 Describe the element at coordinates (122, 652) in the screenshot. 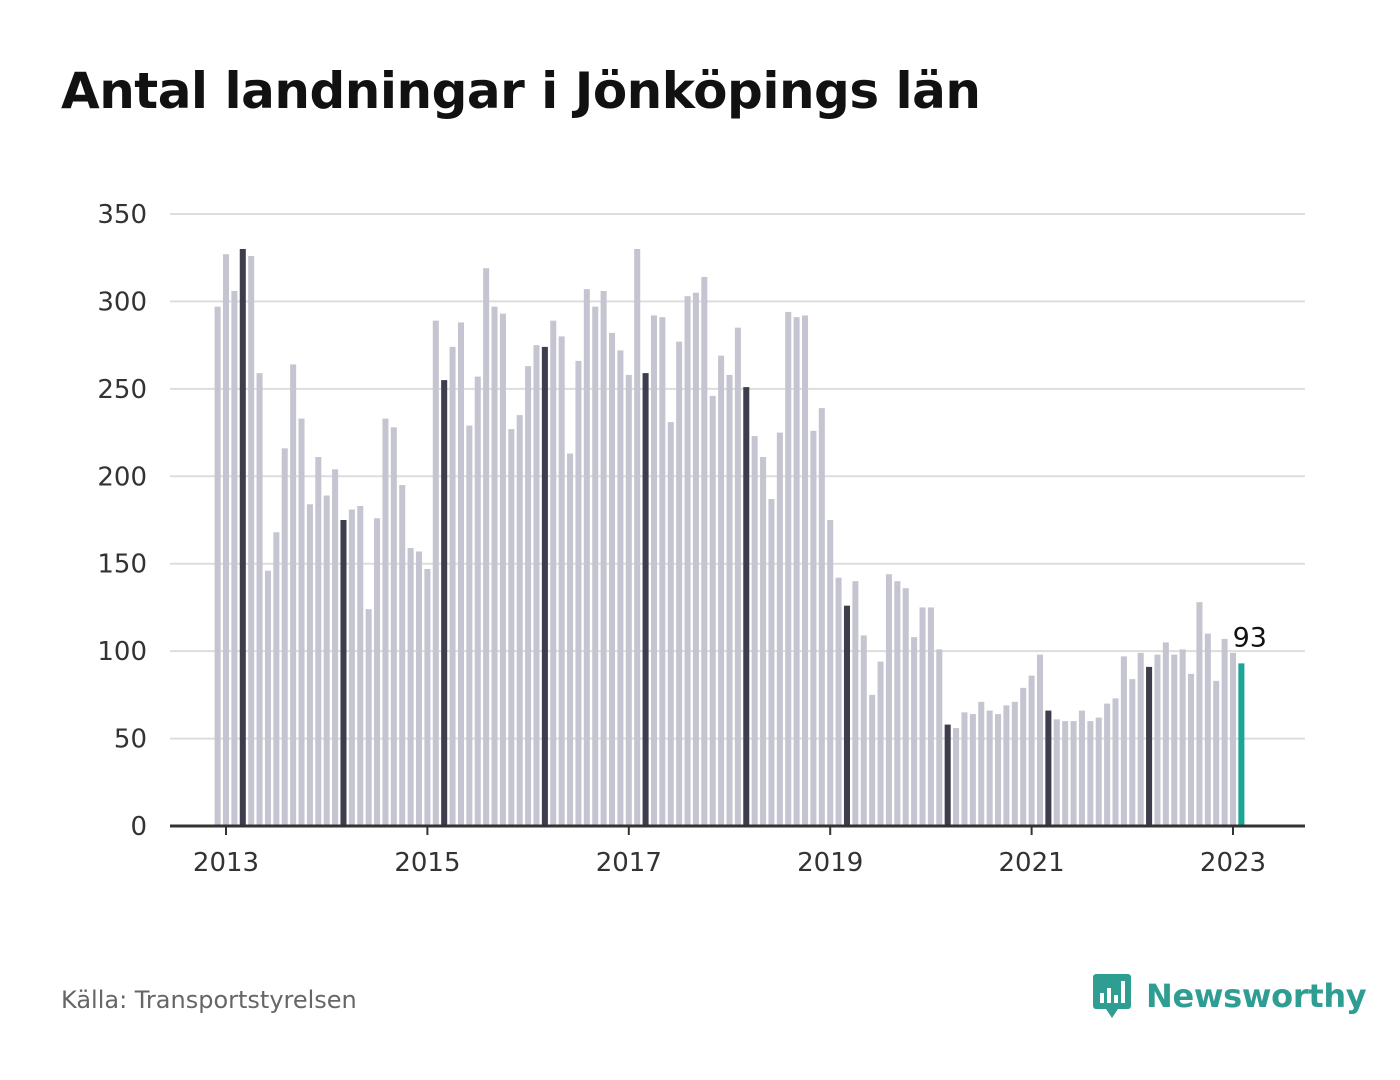

I see `y-tick-label: 100` at that location.